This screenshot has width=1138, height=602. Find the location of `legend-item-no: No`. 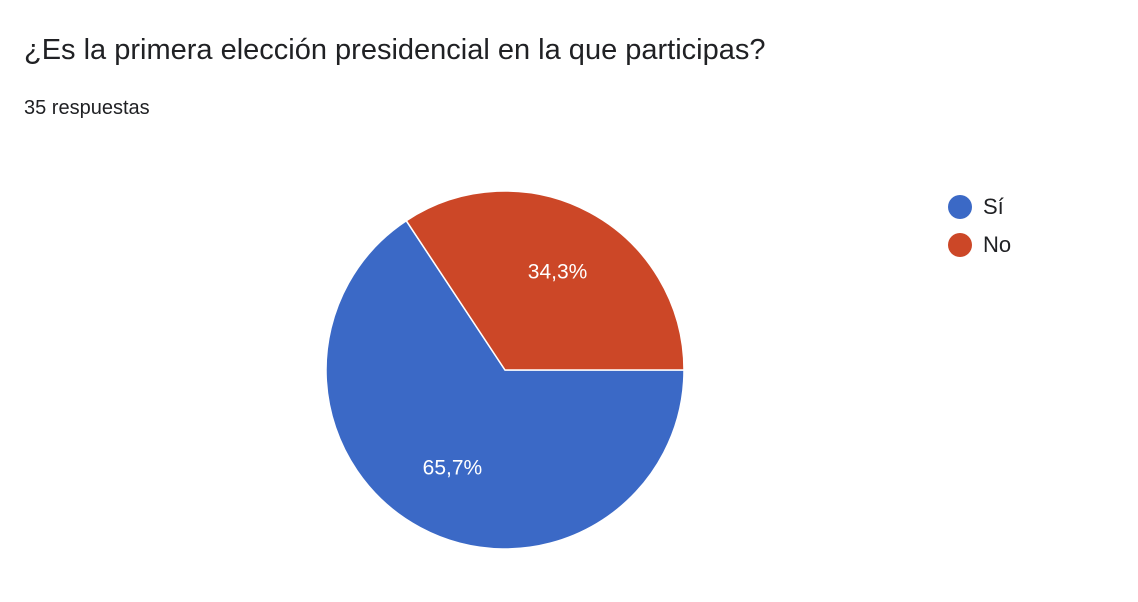

legend-item-no: No is located at coordinates (979, 245).